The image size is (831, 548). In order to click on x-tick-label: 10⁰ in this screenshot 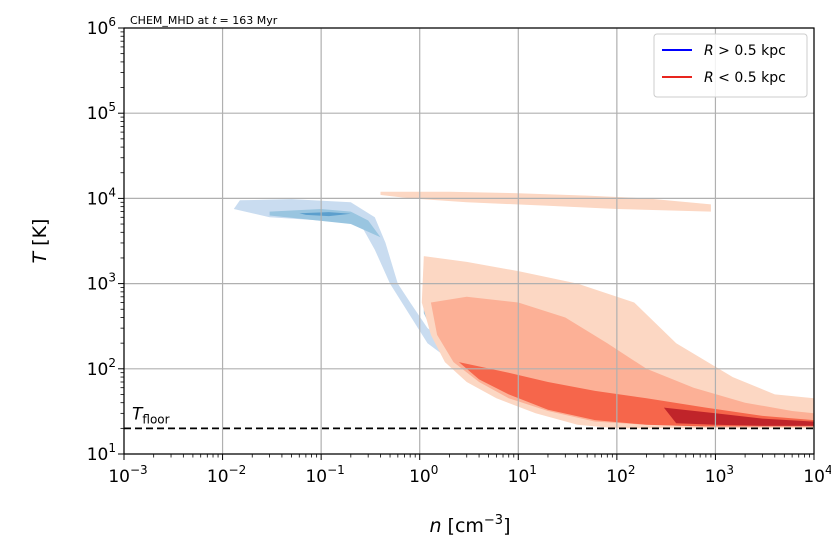, I will do `click(423, 475)`.